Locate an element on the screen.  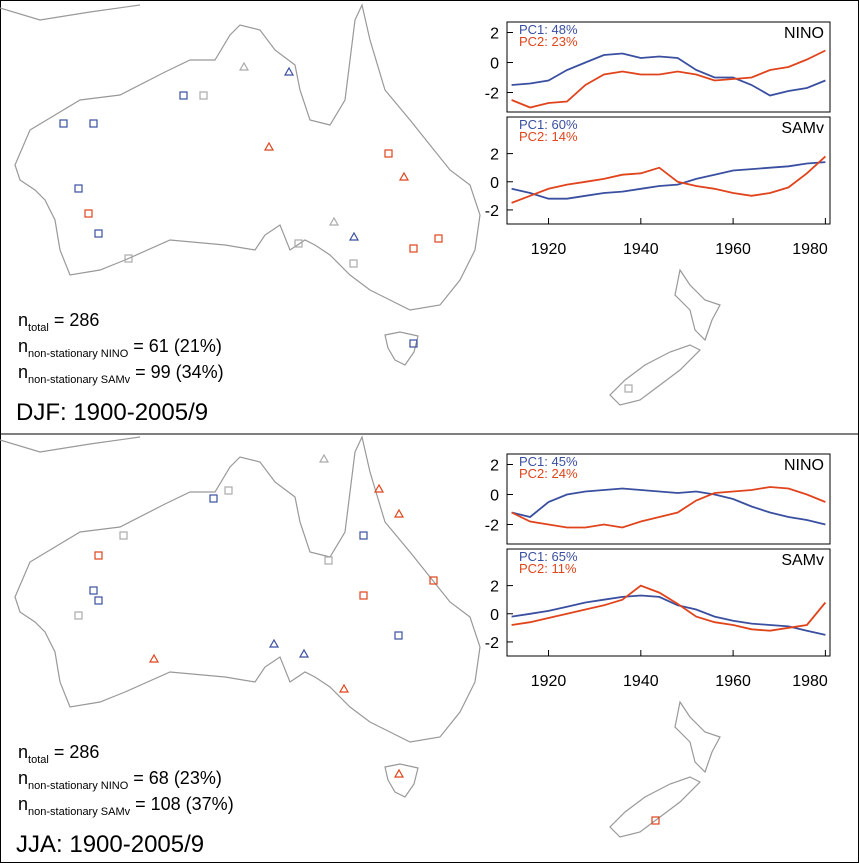
legend-entry: PC1: 65% is located at coordinates (548, 556).